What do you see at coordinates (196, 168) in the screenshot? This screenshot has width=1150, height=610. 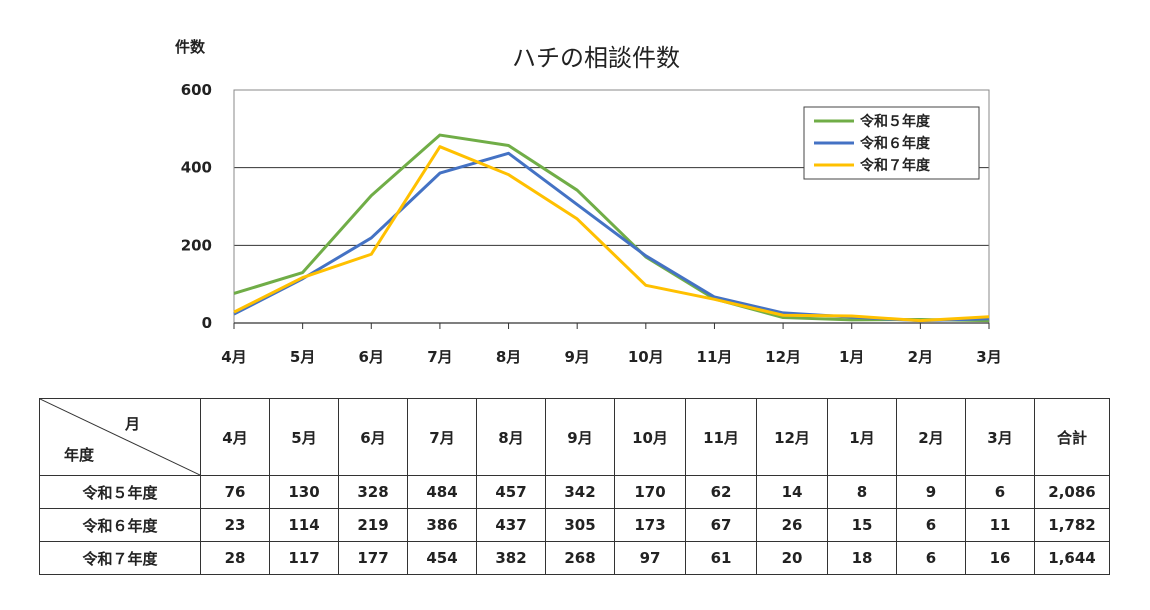 I see `y-tick-label: 400` at bounding box center [196, 168].